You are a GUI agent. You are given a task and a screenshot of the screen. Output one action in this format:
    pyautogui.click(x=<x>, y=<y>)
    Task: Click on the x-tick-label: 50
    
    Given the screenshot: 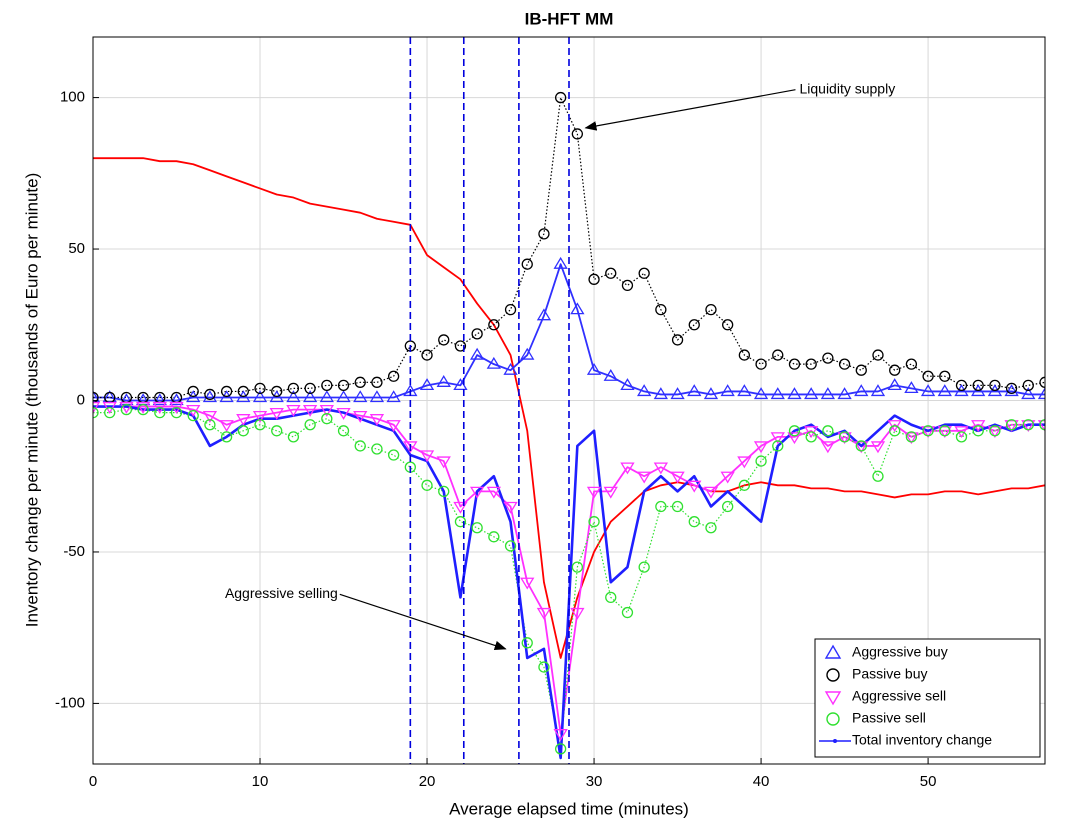 What is the action you would take?
    pyautogui.click(x=928, y=781)
    